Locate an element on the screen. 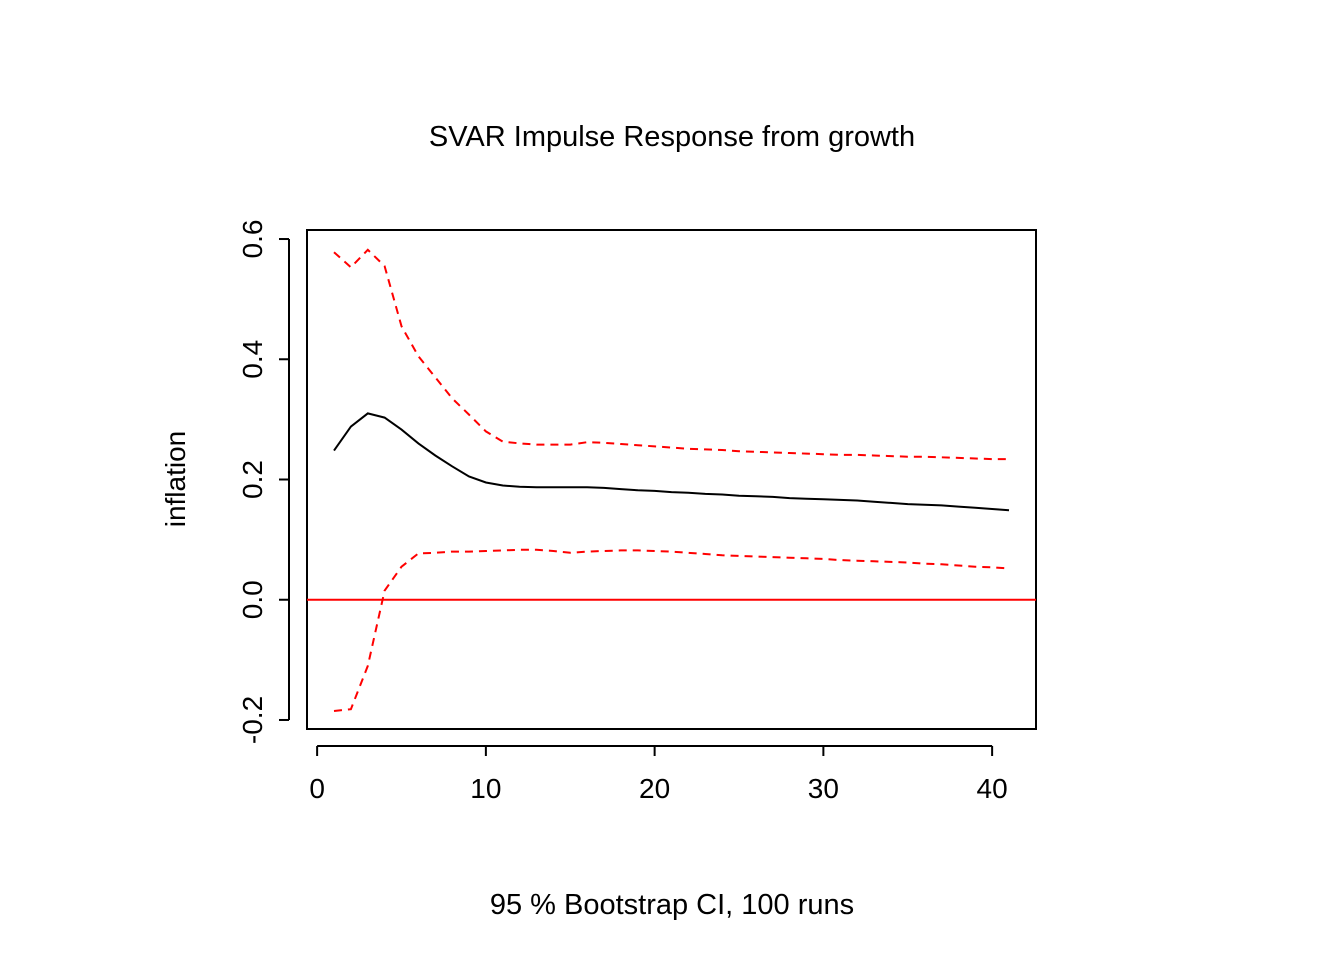 This screenshot has height=960, width=1344. y-axis: -0.2 0.0 0.2 0.4 0.6 is located at coordinates (263, 482).